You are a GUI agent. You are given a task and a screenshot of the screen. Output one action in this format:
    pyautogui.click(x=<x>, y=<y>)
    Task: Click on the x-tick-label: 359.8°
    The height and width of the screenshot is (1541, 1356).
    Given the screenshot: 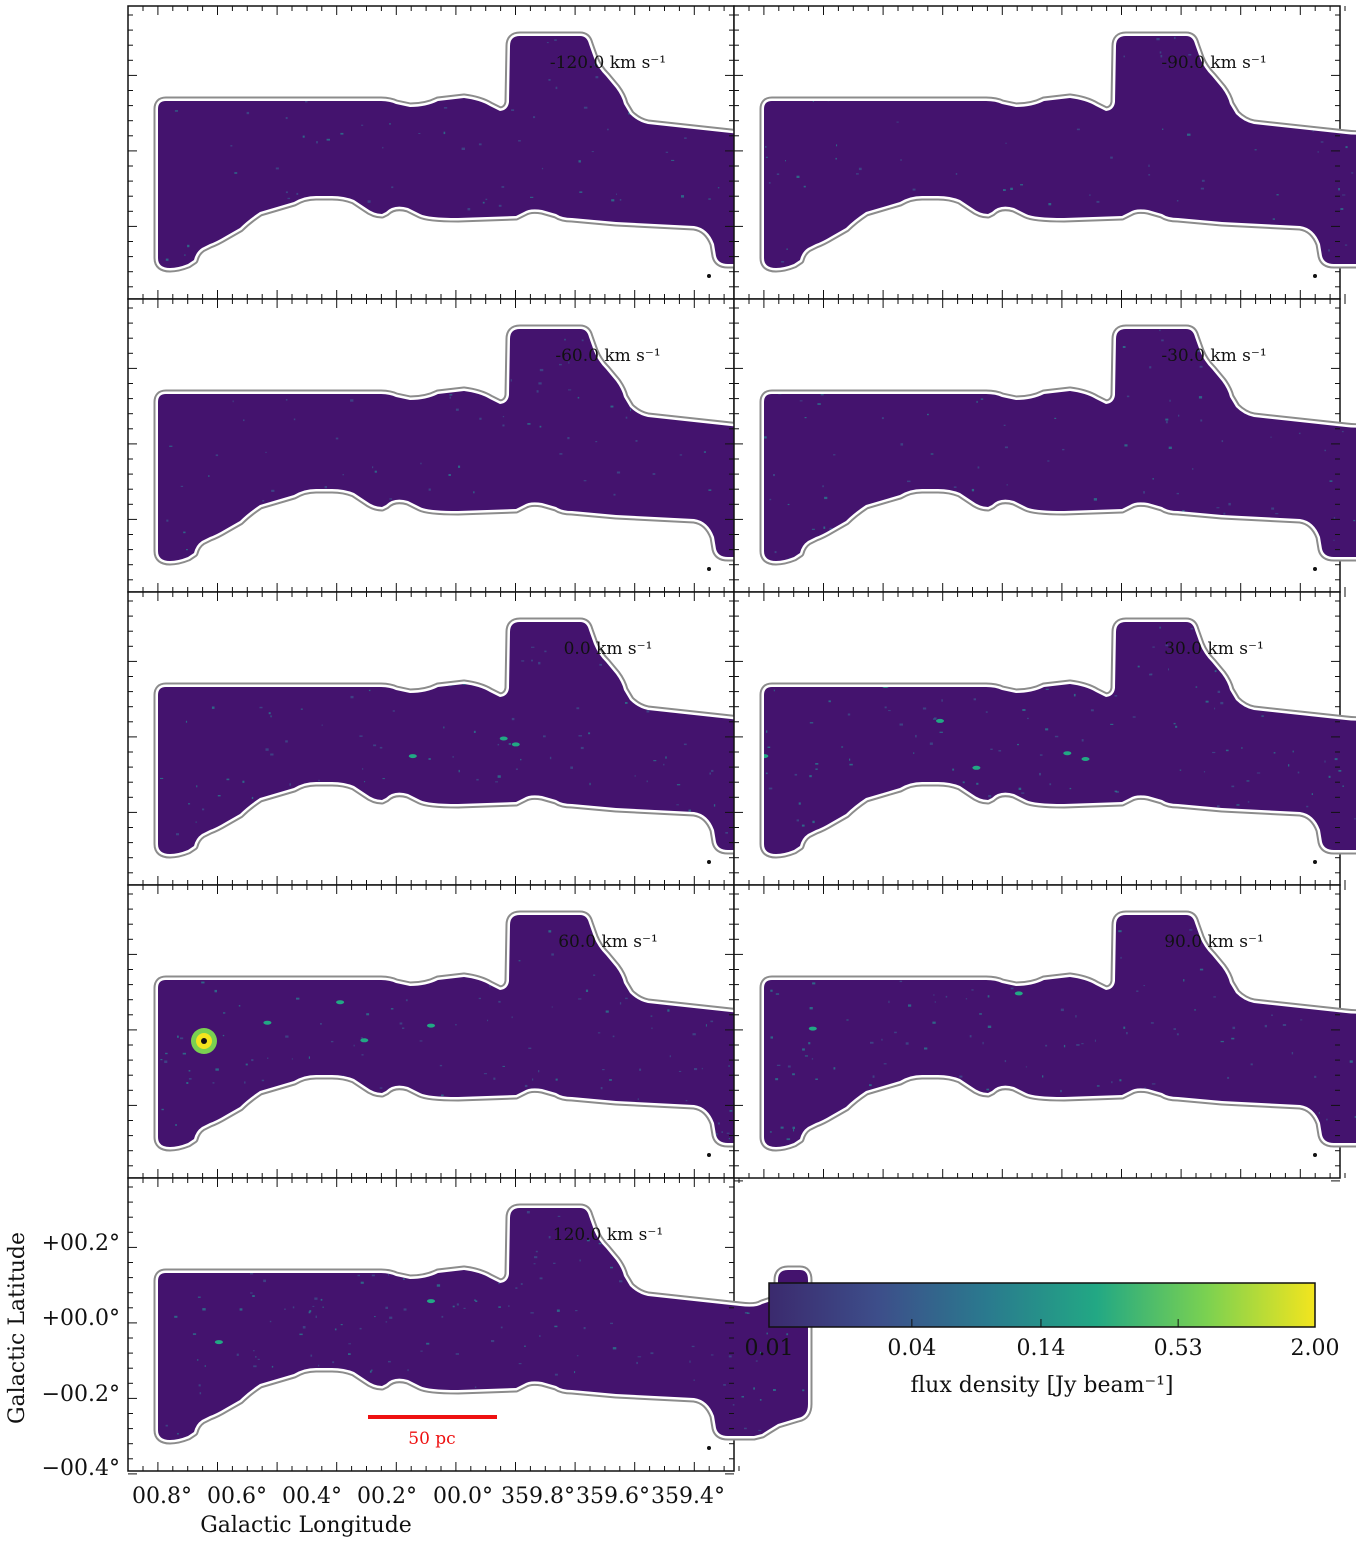 What is the action you would take?
    pyautogui.click(x=538, y=1496)
    